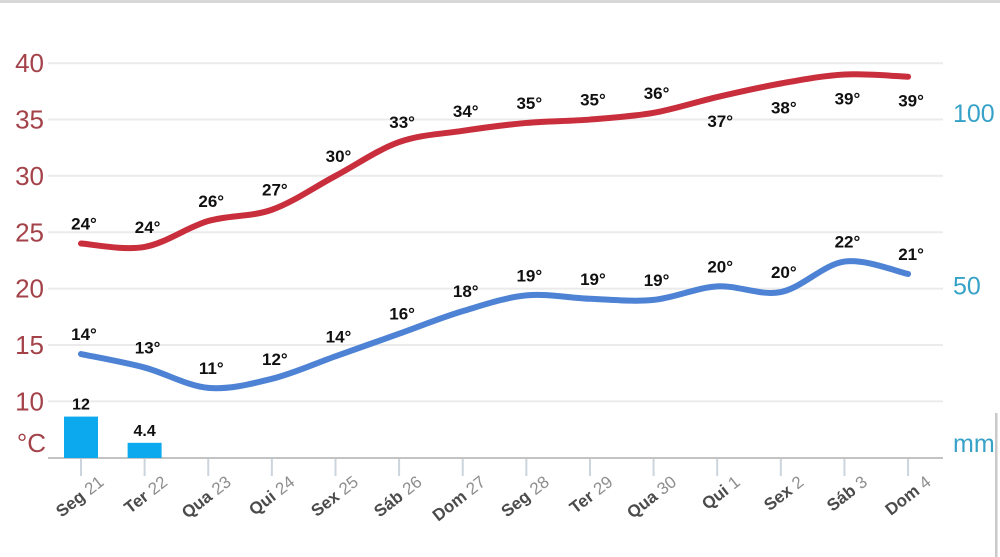 This screenshot has width=1000, height=557. What do you see at coordinates (974, 114) in the screenshot?
I see `y-axis-right-tick-label: 100` at bounding box center [974, 114].